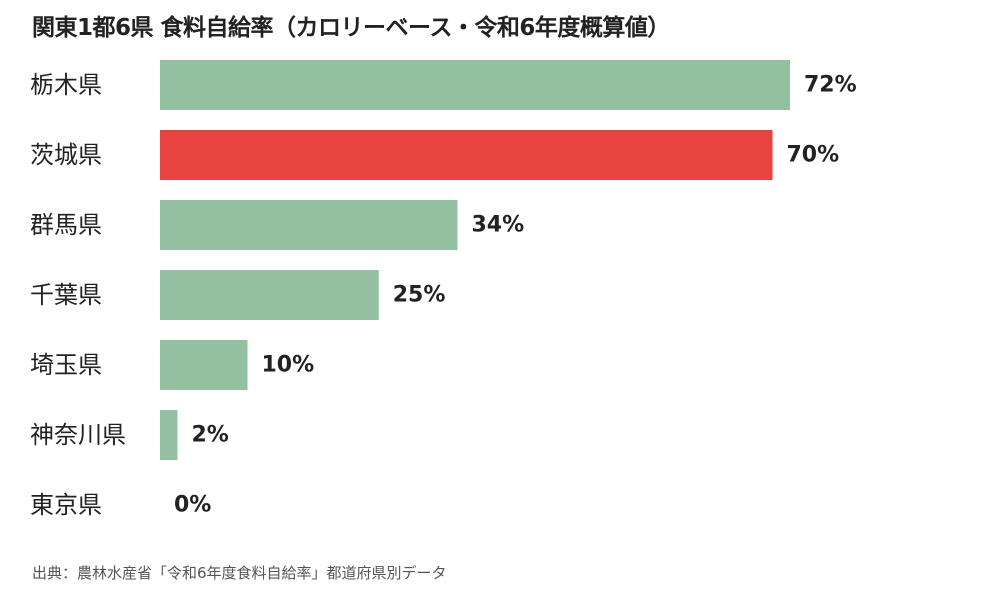 The height and width of the screenshot is (600, 1000). What do you see at coordinates (66, 295) in the screenshot?
I see `category-label: 千葉県` at bounding box center [66, 295].